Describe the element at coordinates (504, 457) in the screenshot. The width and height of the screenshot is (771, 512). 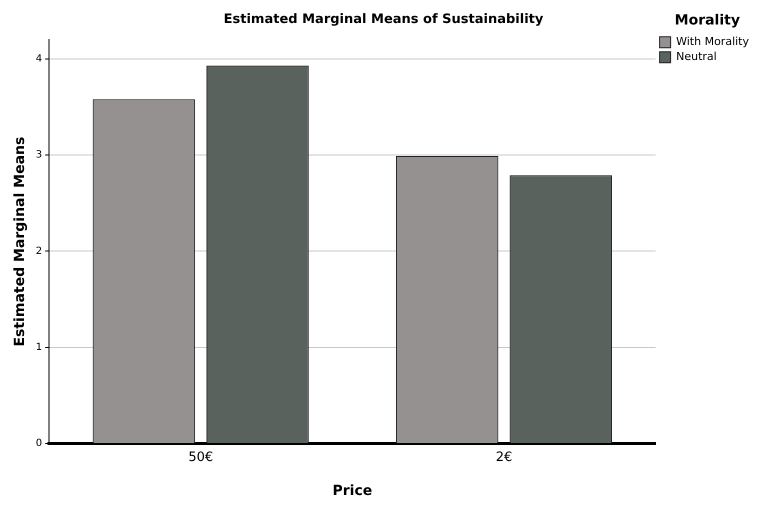
I see `x-tick-label: 2€` at that location.